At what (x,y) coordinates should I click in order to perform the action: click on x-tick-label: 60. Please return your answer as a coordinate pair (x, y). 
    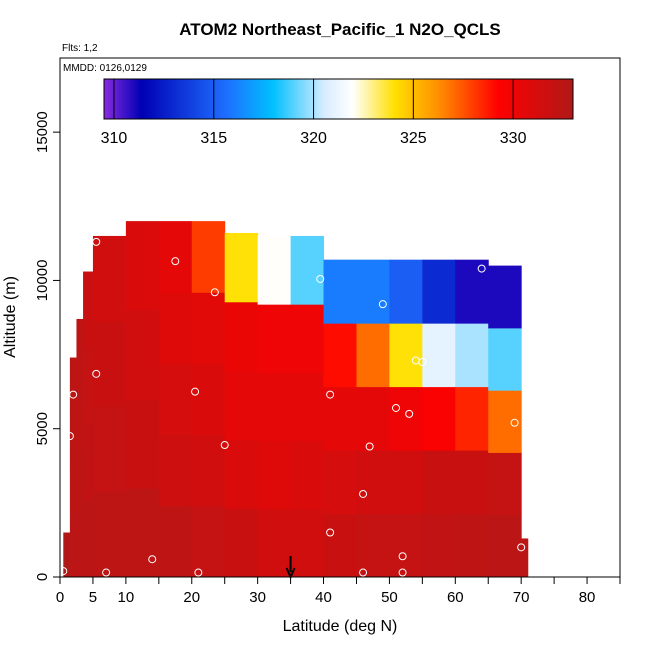
    Looking at the image, I should click on (455, 597).